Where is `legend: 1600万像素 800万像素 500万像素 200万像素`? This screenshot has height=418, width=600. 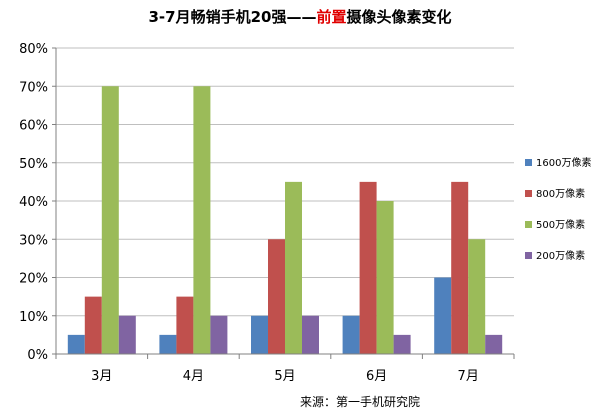 legend: 1600万像素 800万像素 500万像素 200万像素 is located at coordinates (558, 209).